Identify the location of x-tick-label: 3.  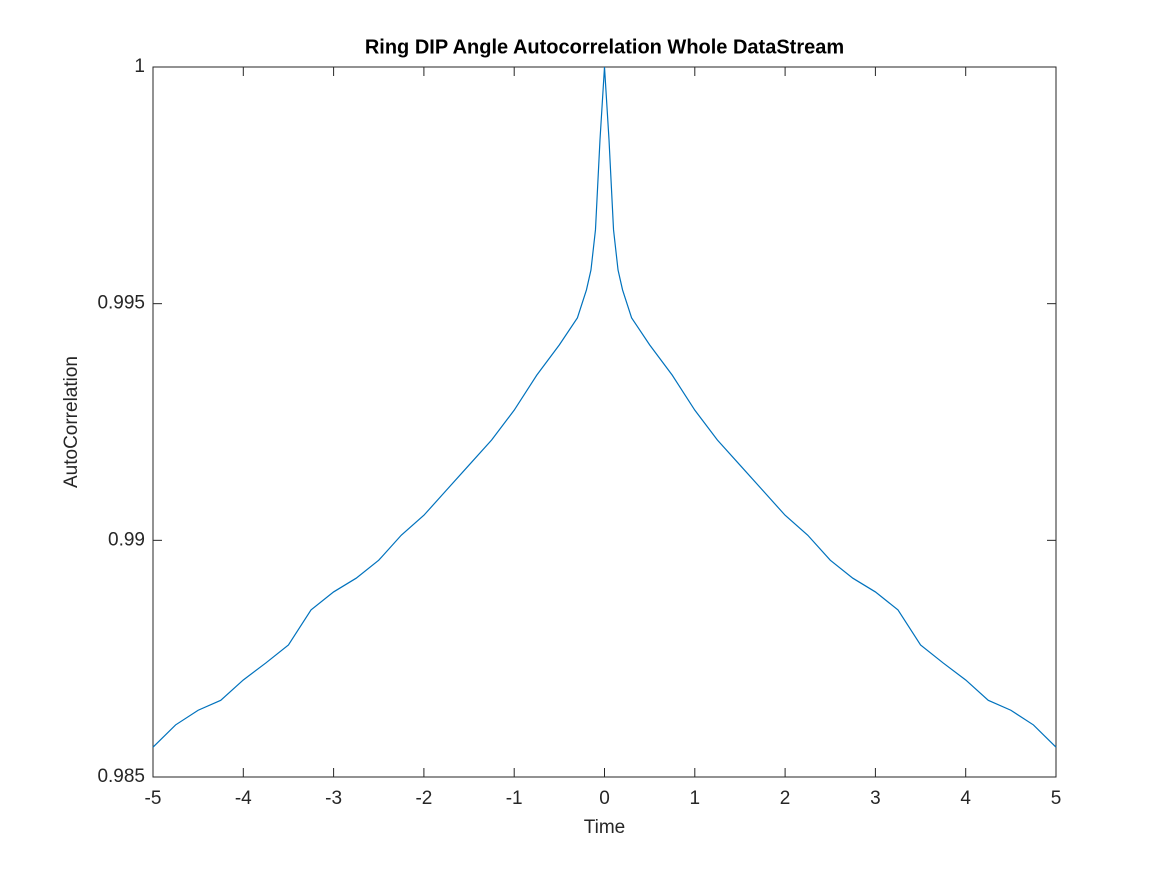
(875, 798).